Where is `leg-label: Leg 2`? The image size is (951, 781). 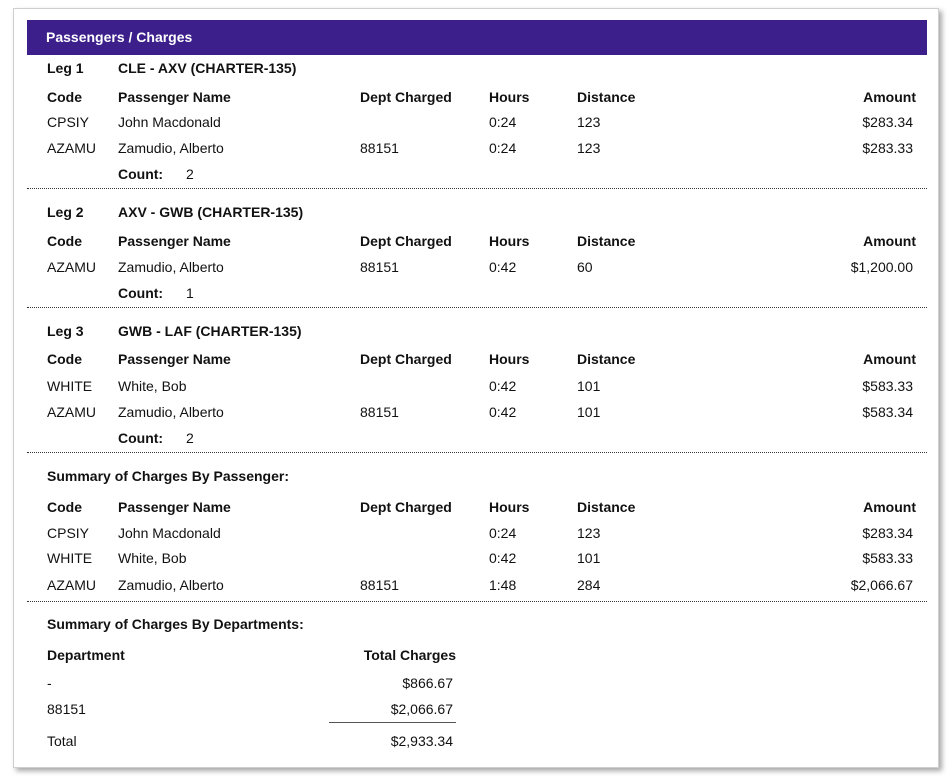
leg-label: Leg 2 is located at coordinates (65, 212).